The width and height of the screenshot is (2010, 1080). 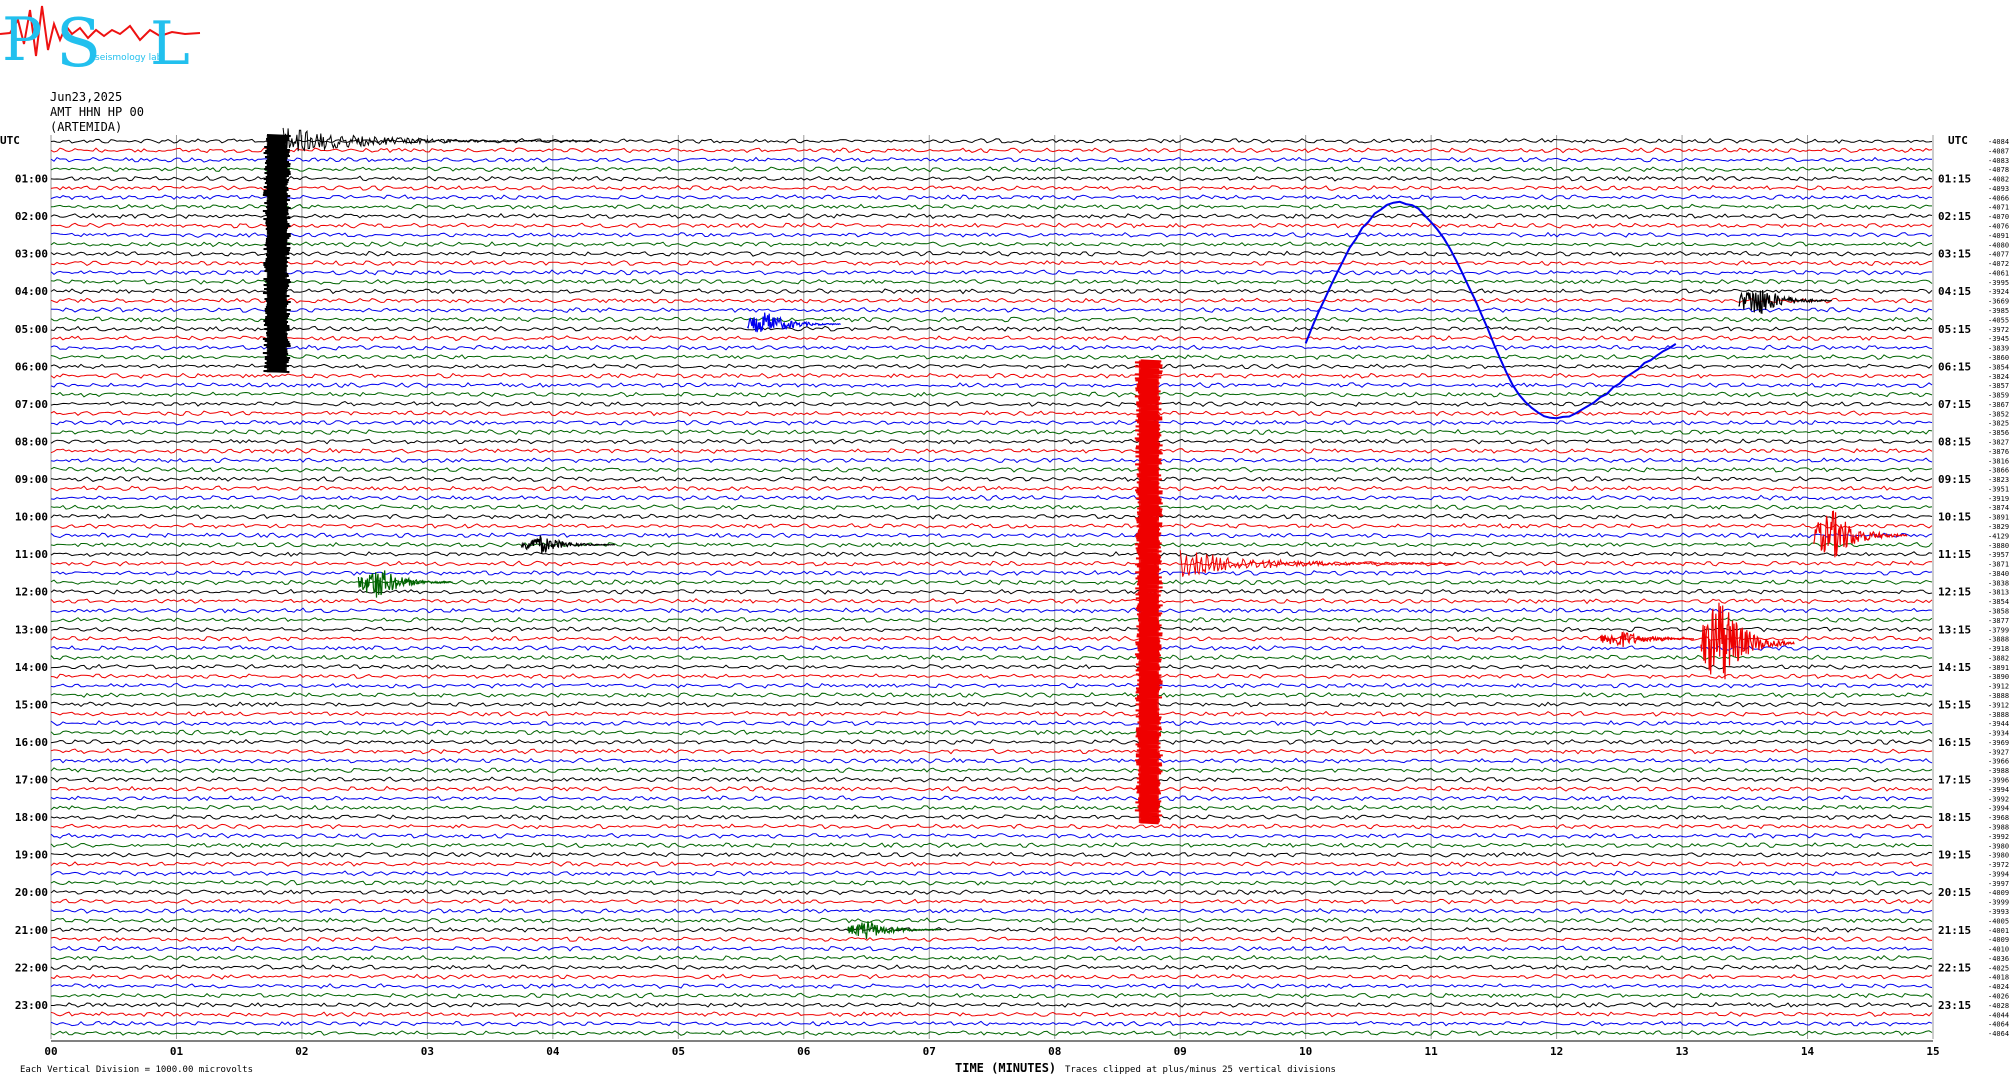 What do you see at coordinates (31, 179) in the screenshot?
I see `left-hour-label: 01:00` at bounding box center [31, 179].